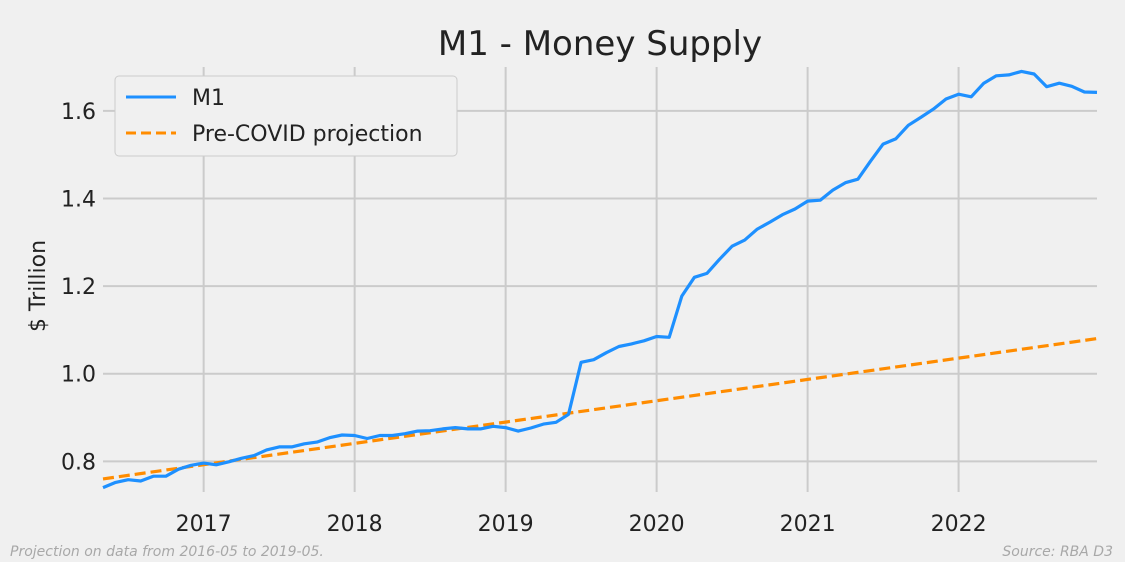  What do you see at coordinates (600, 44) in the screenshot?
I see `chart-title: M1 - Money Supply` at bounding box center [600, 44].